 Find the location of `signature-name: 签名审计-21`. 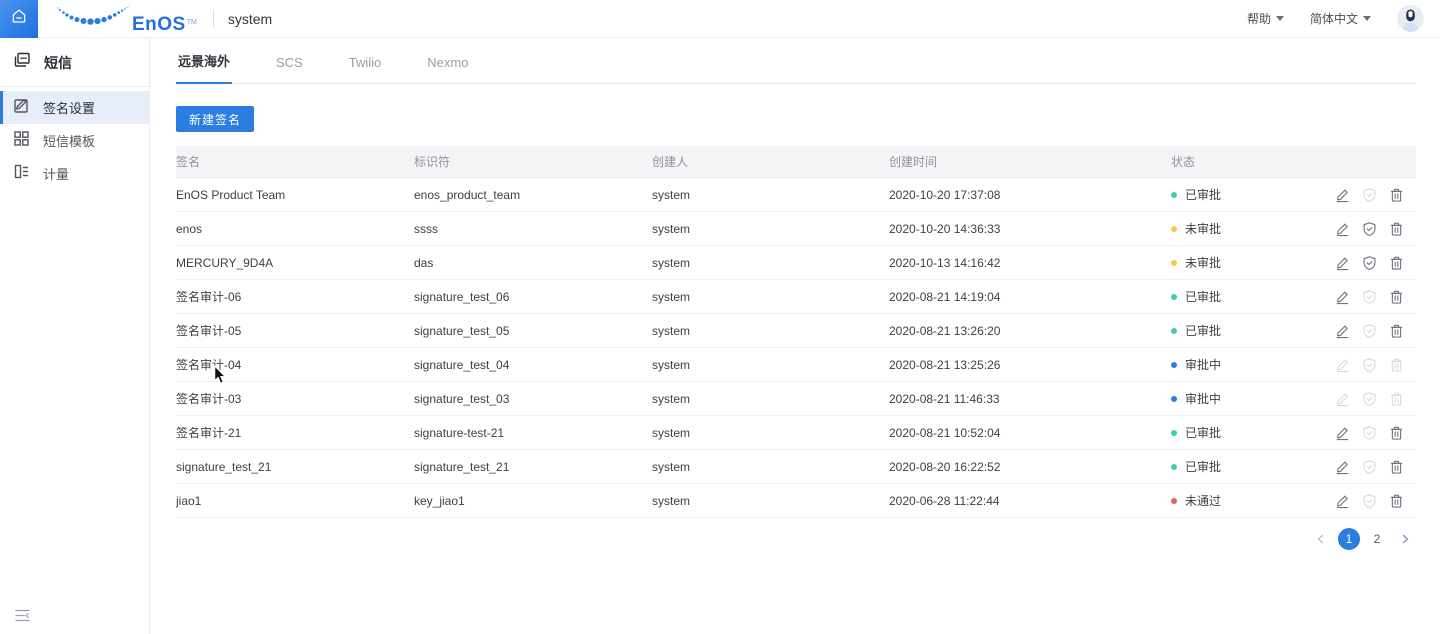

signature-name: 签名审计-21 is located at coordinates (209, 433).